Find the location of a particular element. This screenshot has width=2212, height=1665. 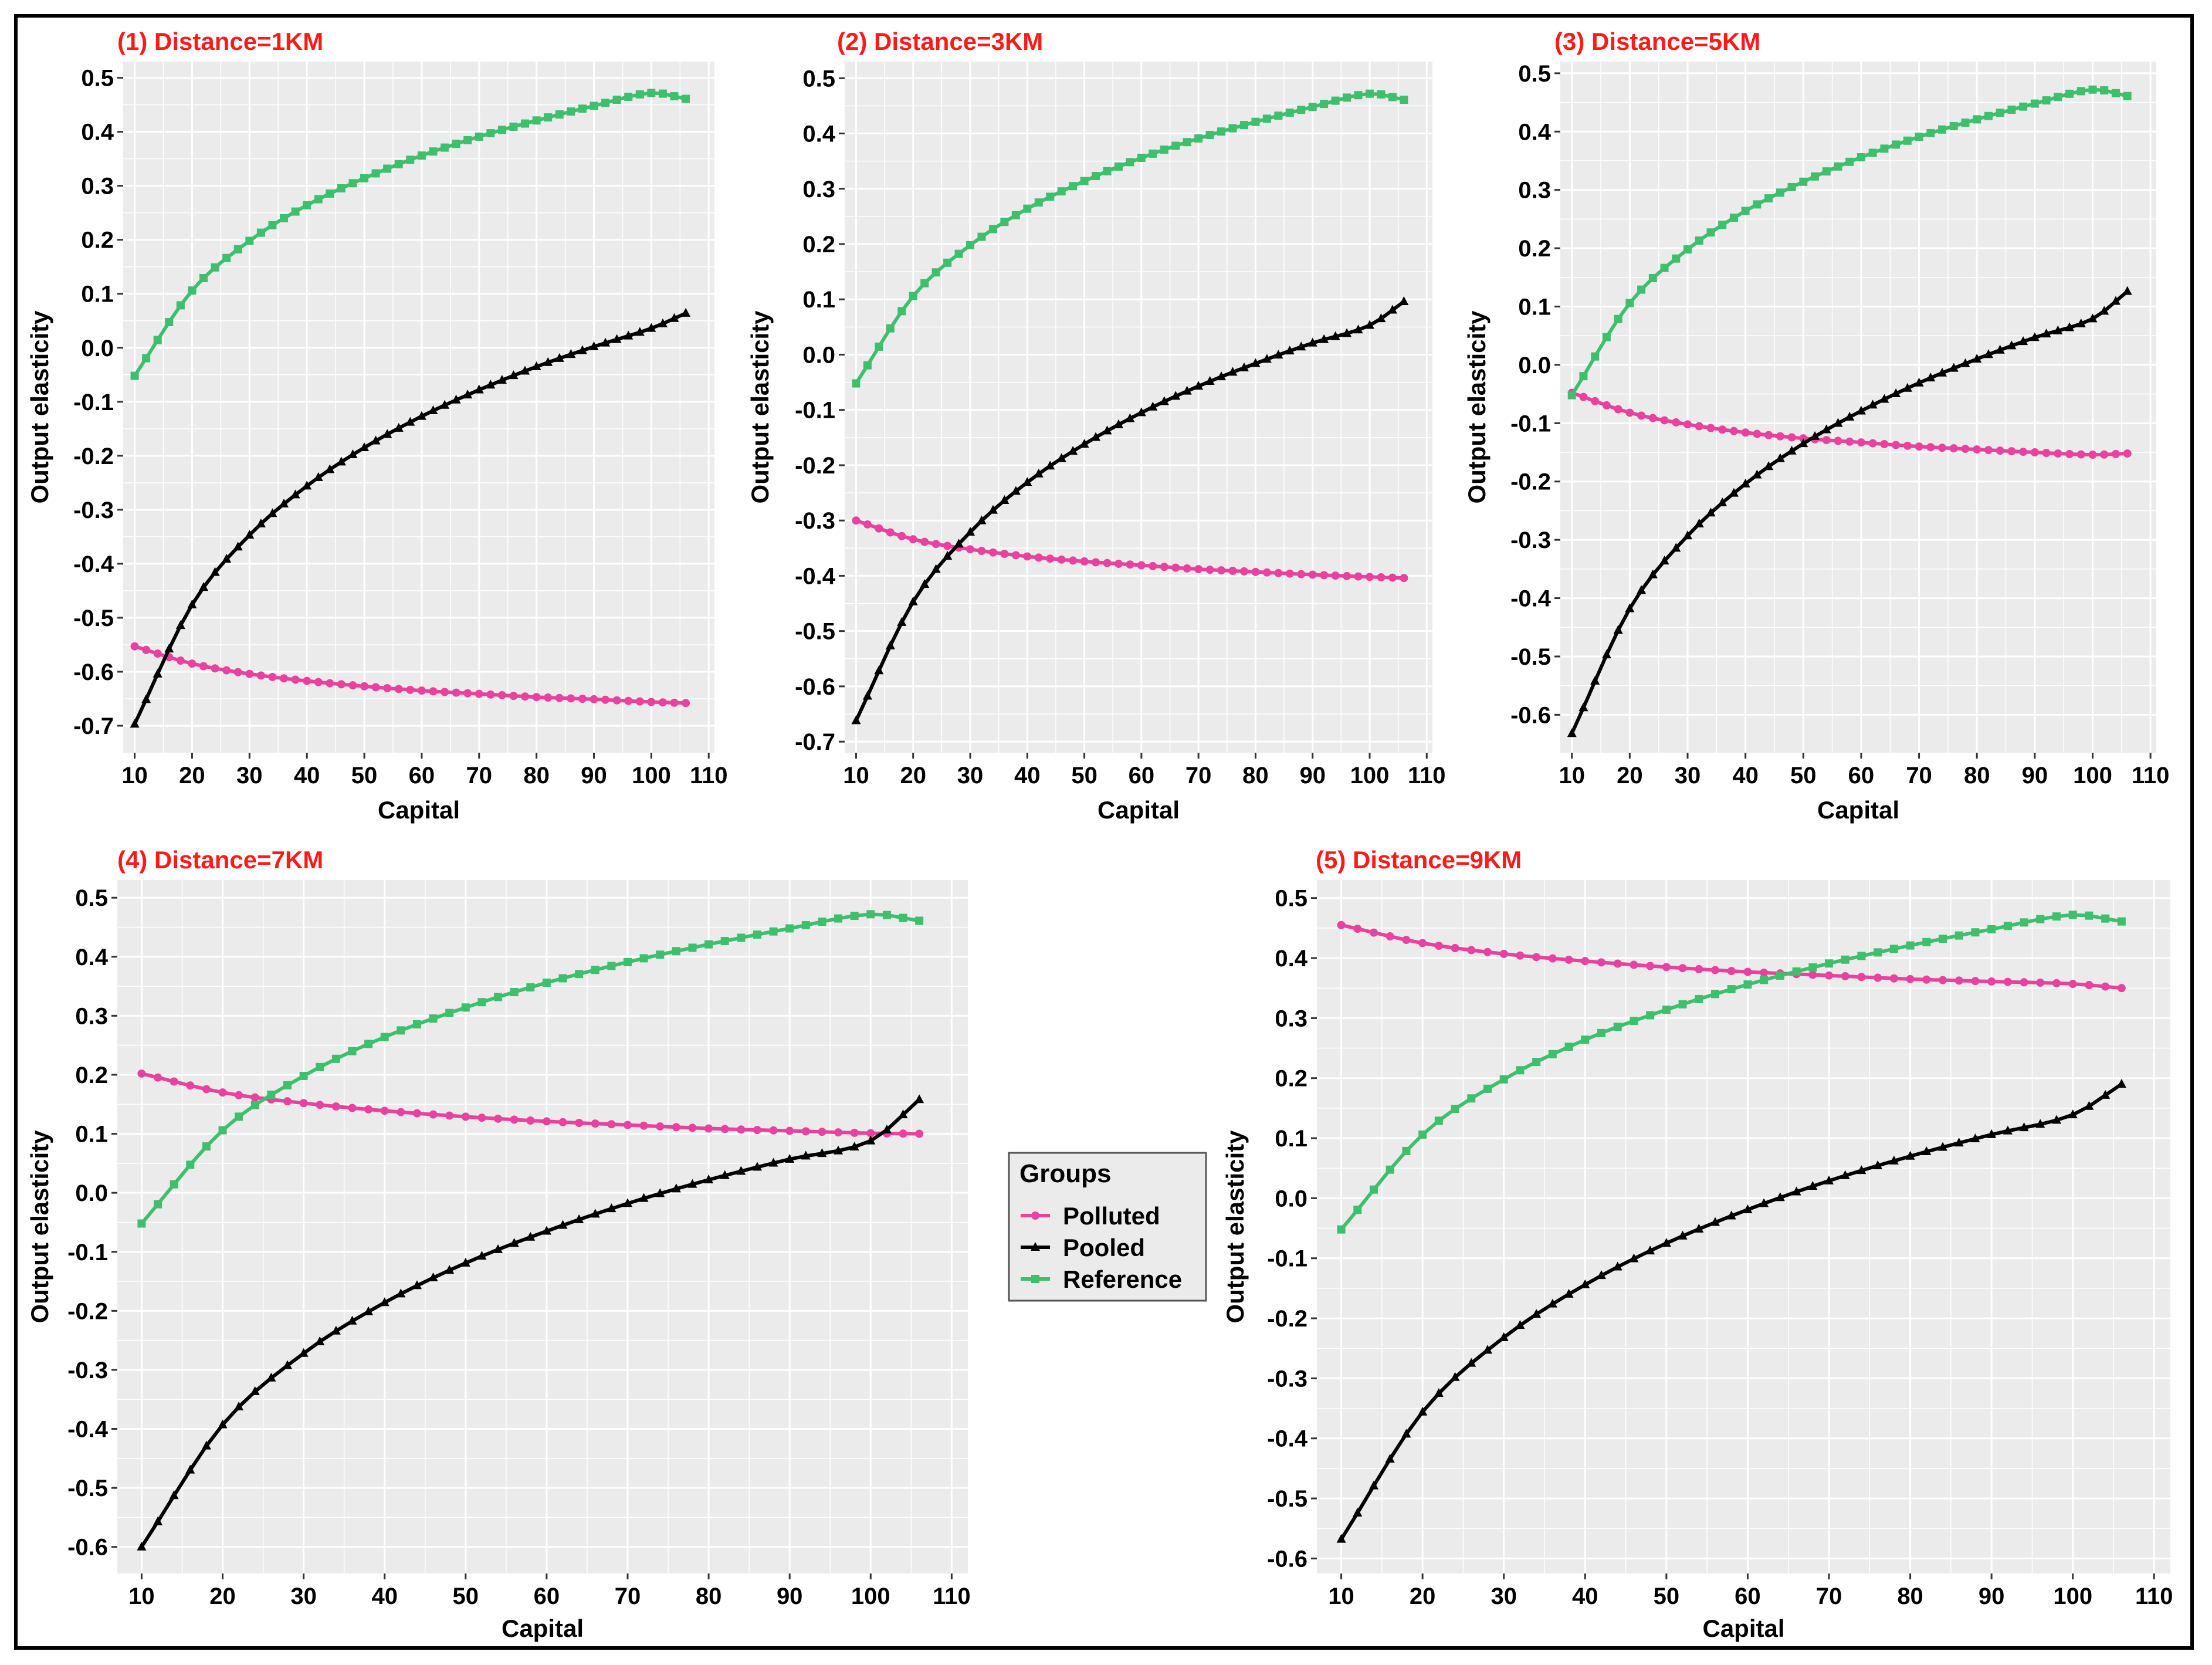

x-tick-label: 30 is located at coordinates (304, 1596).